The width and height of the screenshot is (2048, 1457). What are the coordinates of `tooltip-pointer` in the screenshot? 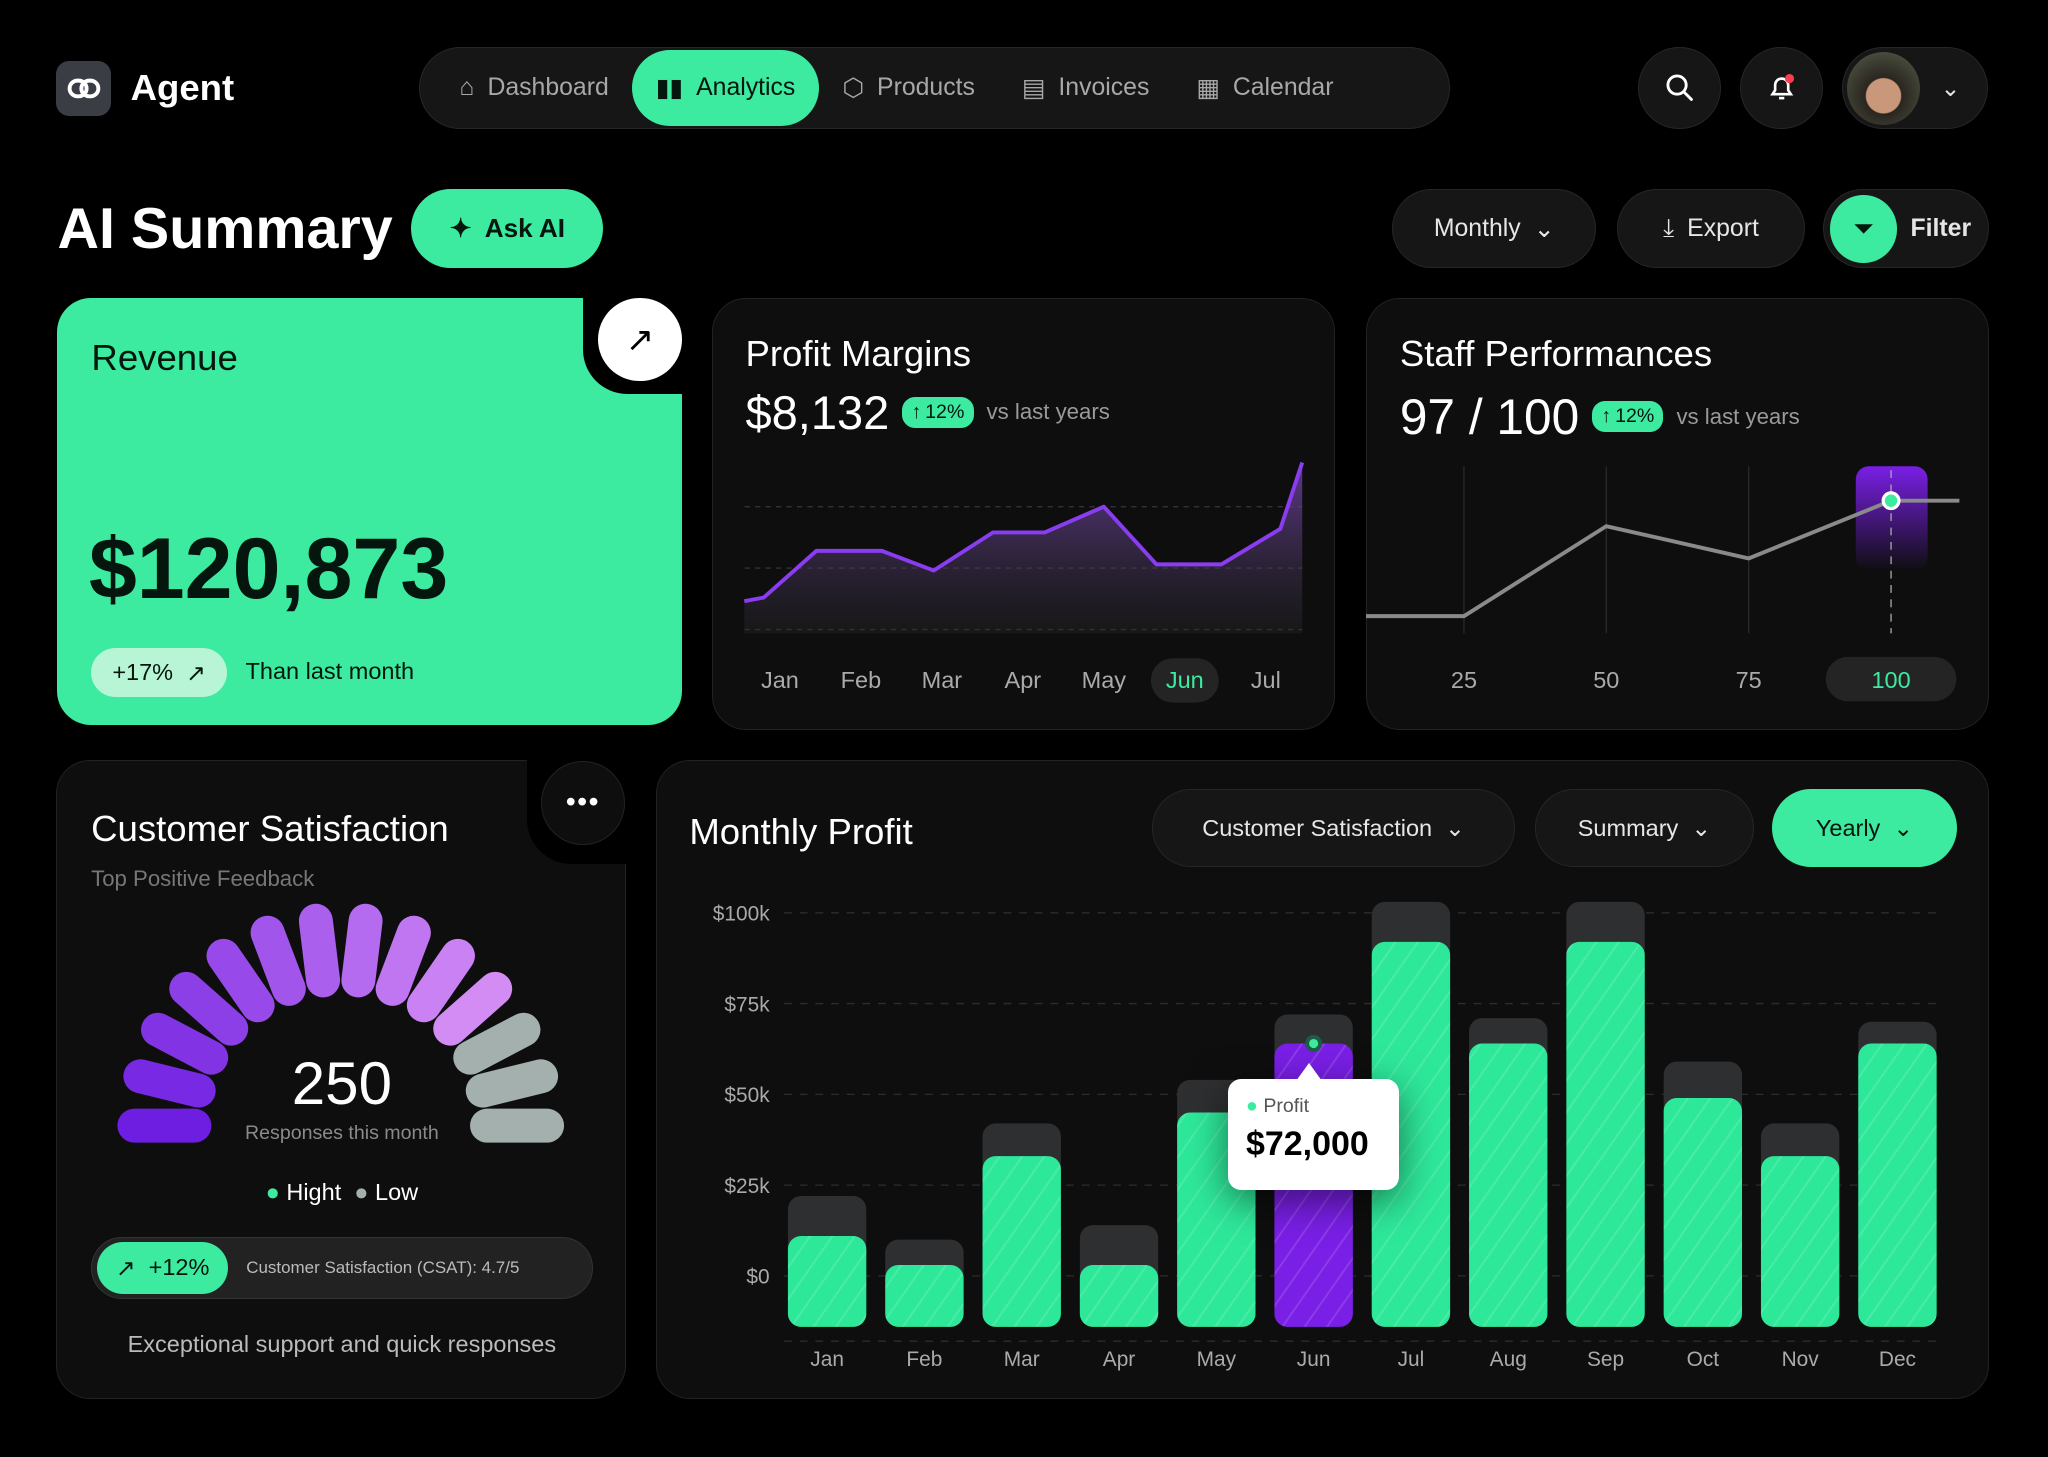 It's located at (1308, 1072).